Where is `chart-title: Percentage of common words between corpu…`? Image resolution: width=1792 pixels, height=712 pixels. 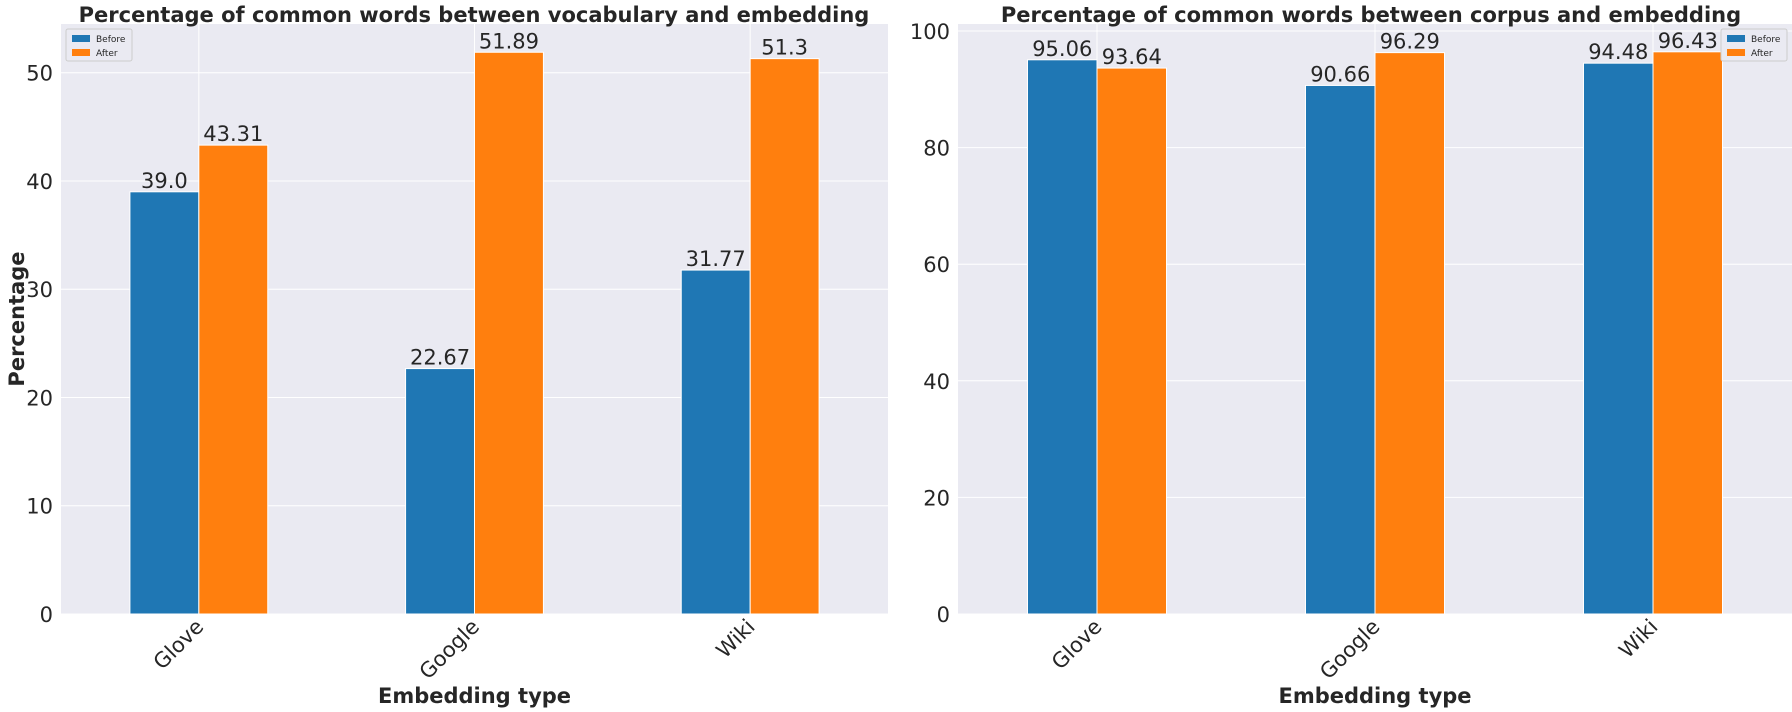 chart-title: Percentage of common words between corpu… is located at coordinates (1371, 15).